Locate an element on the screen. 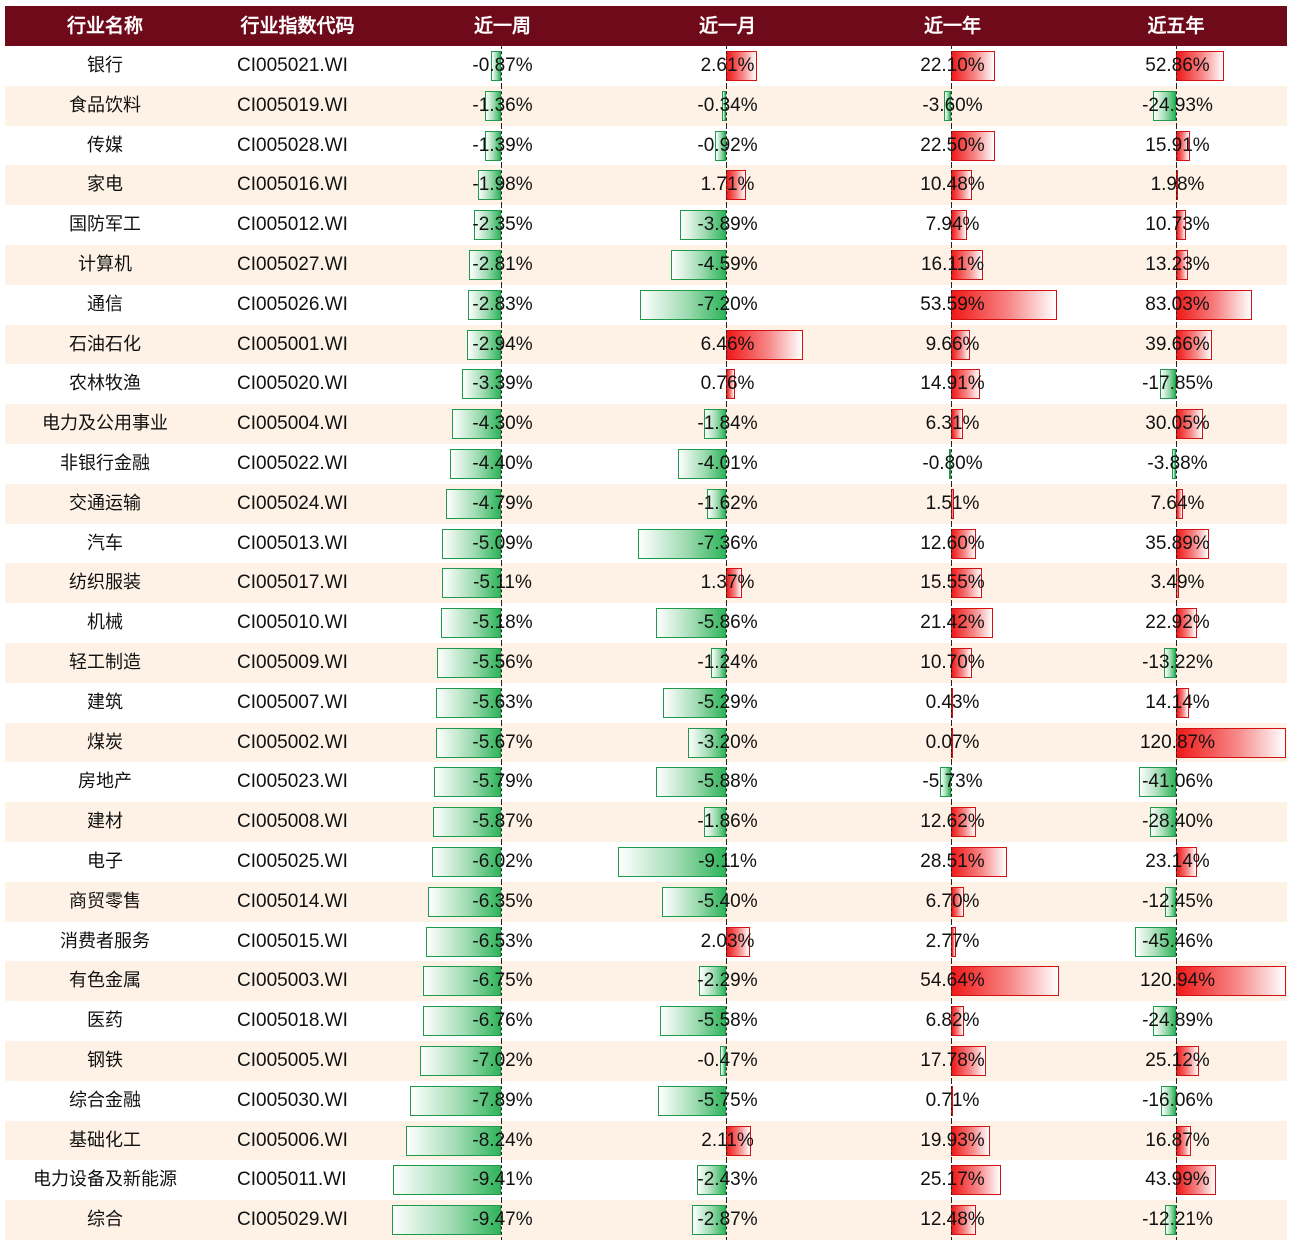 This screenshot has height=1242, width=1293. cell-week: -6.02% is located at coordinates (502, 862).